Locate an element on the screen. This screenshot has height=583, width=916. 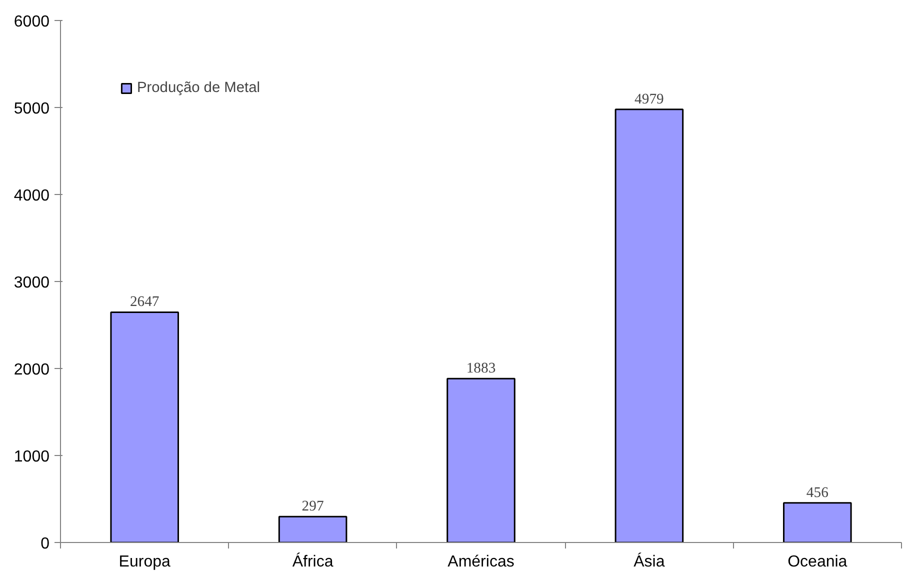
y-tick-label: 6000 is located at coordinates (32, 22).